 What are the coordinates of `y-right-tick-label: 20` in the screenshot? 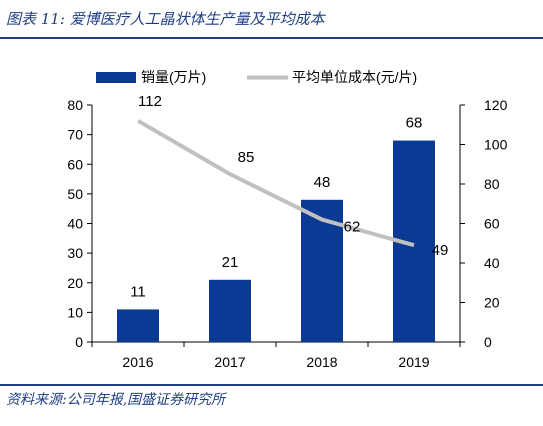 It's located at (492, 303).